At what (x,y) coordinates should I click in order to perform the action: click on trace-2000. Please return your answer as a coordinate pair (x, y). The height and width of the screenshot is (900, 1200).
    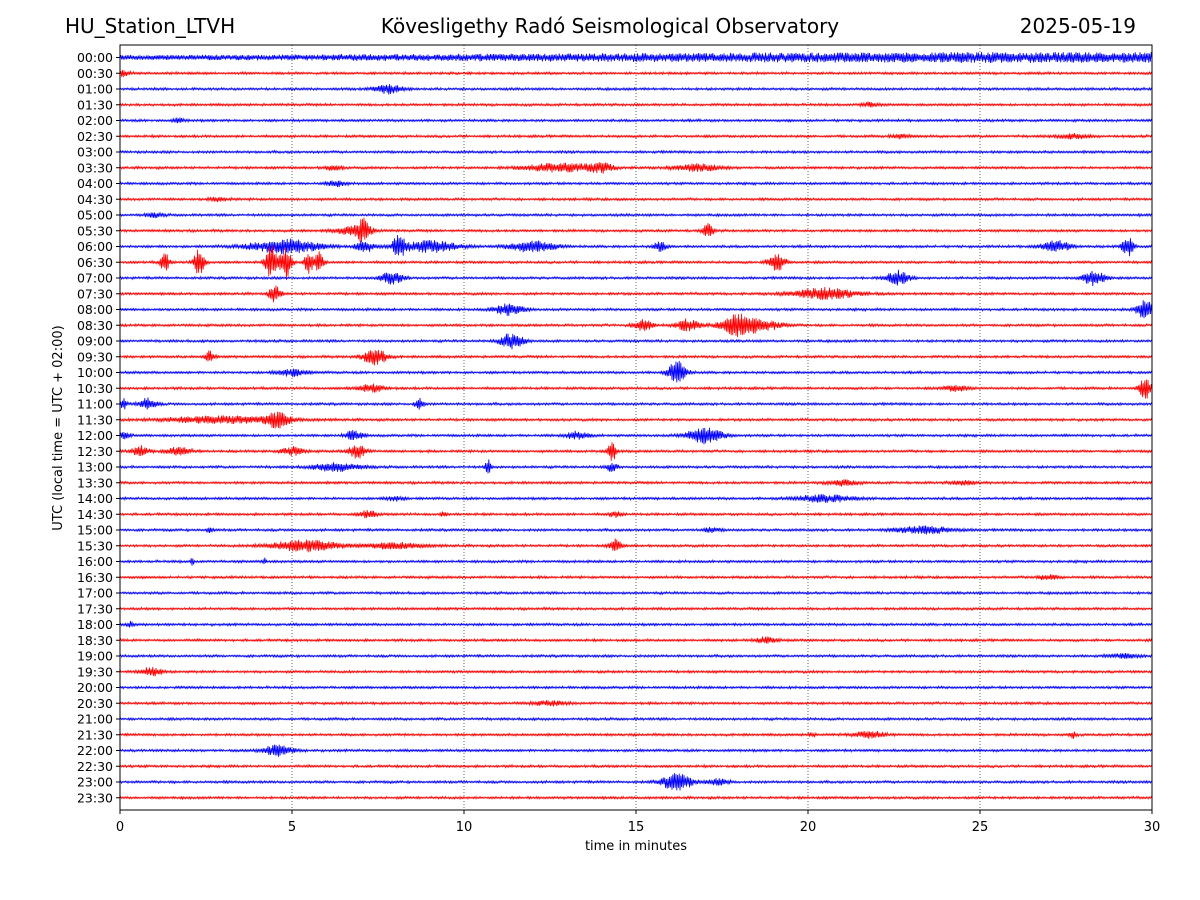
    Looking at the image, I should click on (636, 687).